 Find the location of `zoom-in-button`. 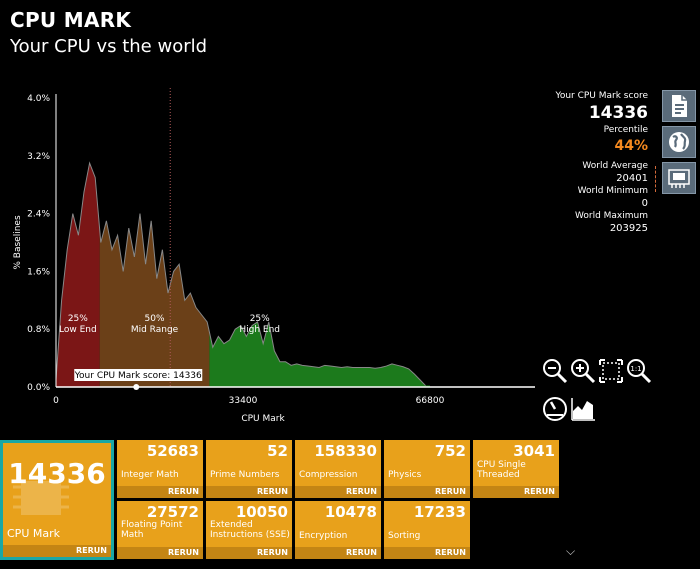

zoom-in-button is located at coordinates (583, 371).